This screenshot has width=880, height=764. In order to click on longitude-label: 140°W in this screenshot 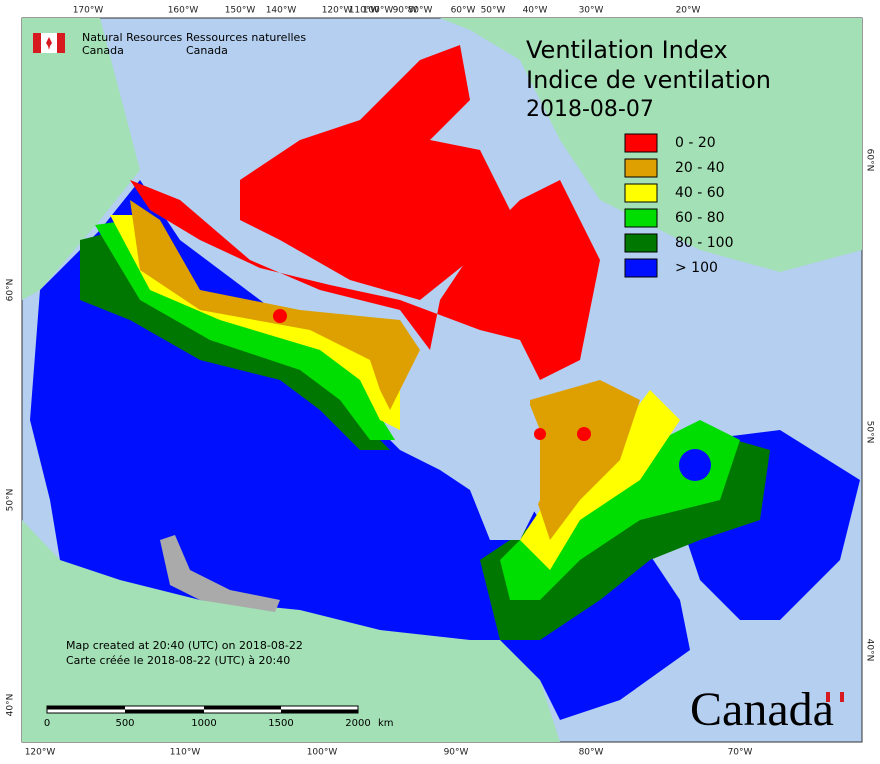, I will do `click(281, 11)`.